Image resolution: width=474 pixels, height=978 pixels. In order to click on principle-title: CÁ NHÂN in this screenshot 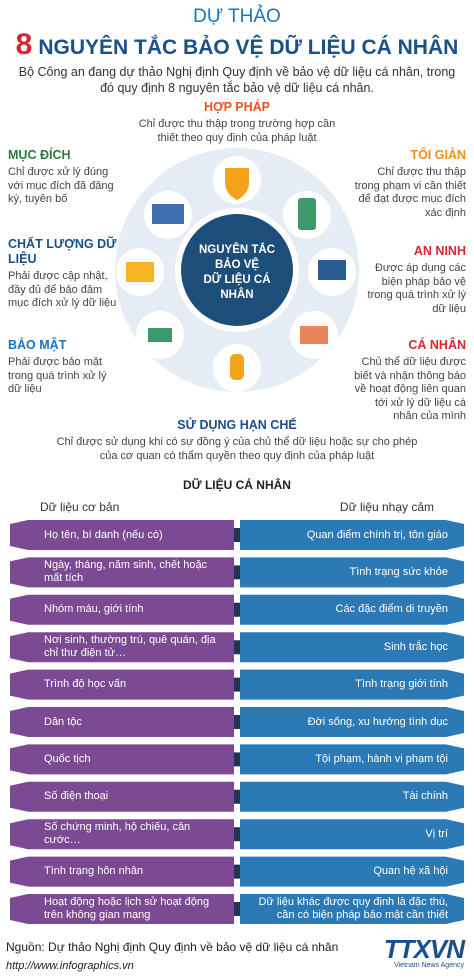, I will do `click(437, 345)`.